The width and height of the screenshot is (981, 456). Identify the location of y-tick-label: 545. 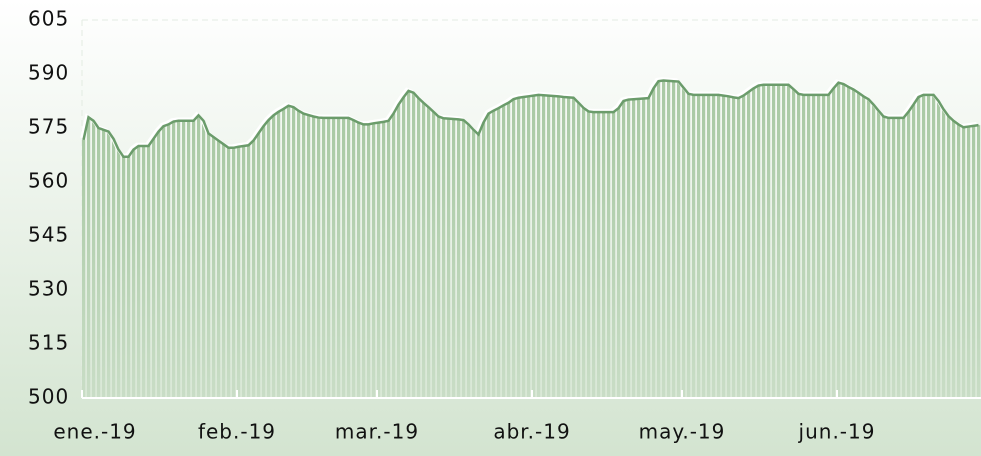
(48, 235).